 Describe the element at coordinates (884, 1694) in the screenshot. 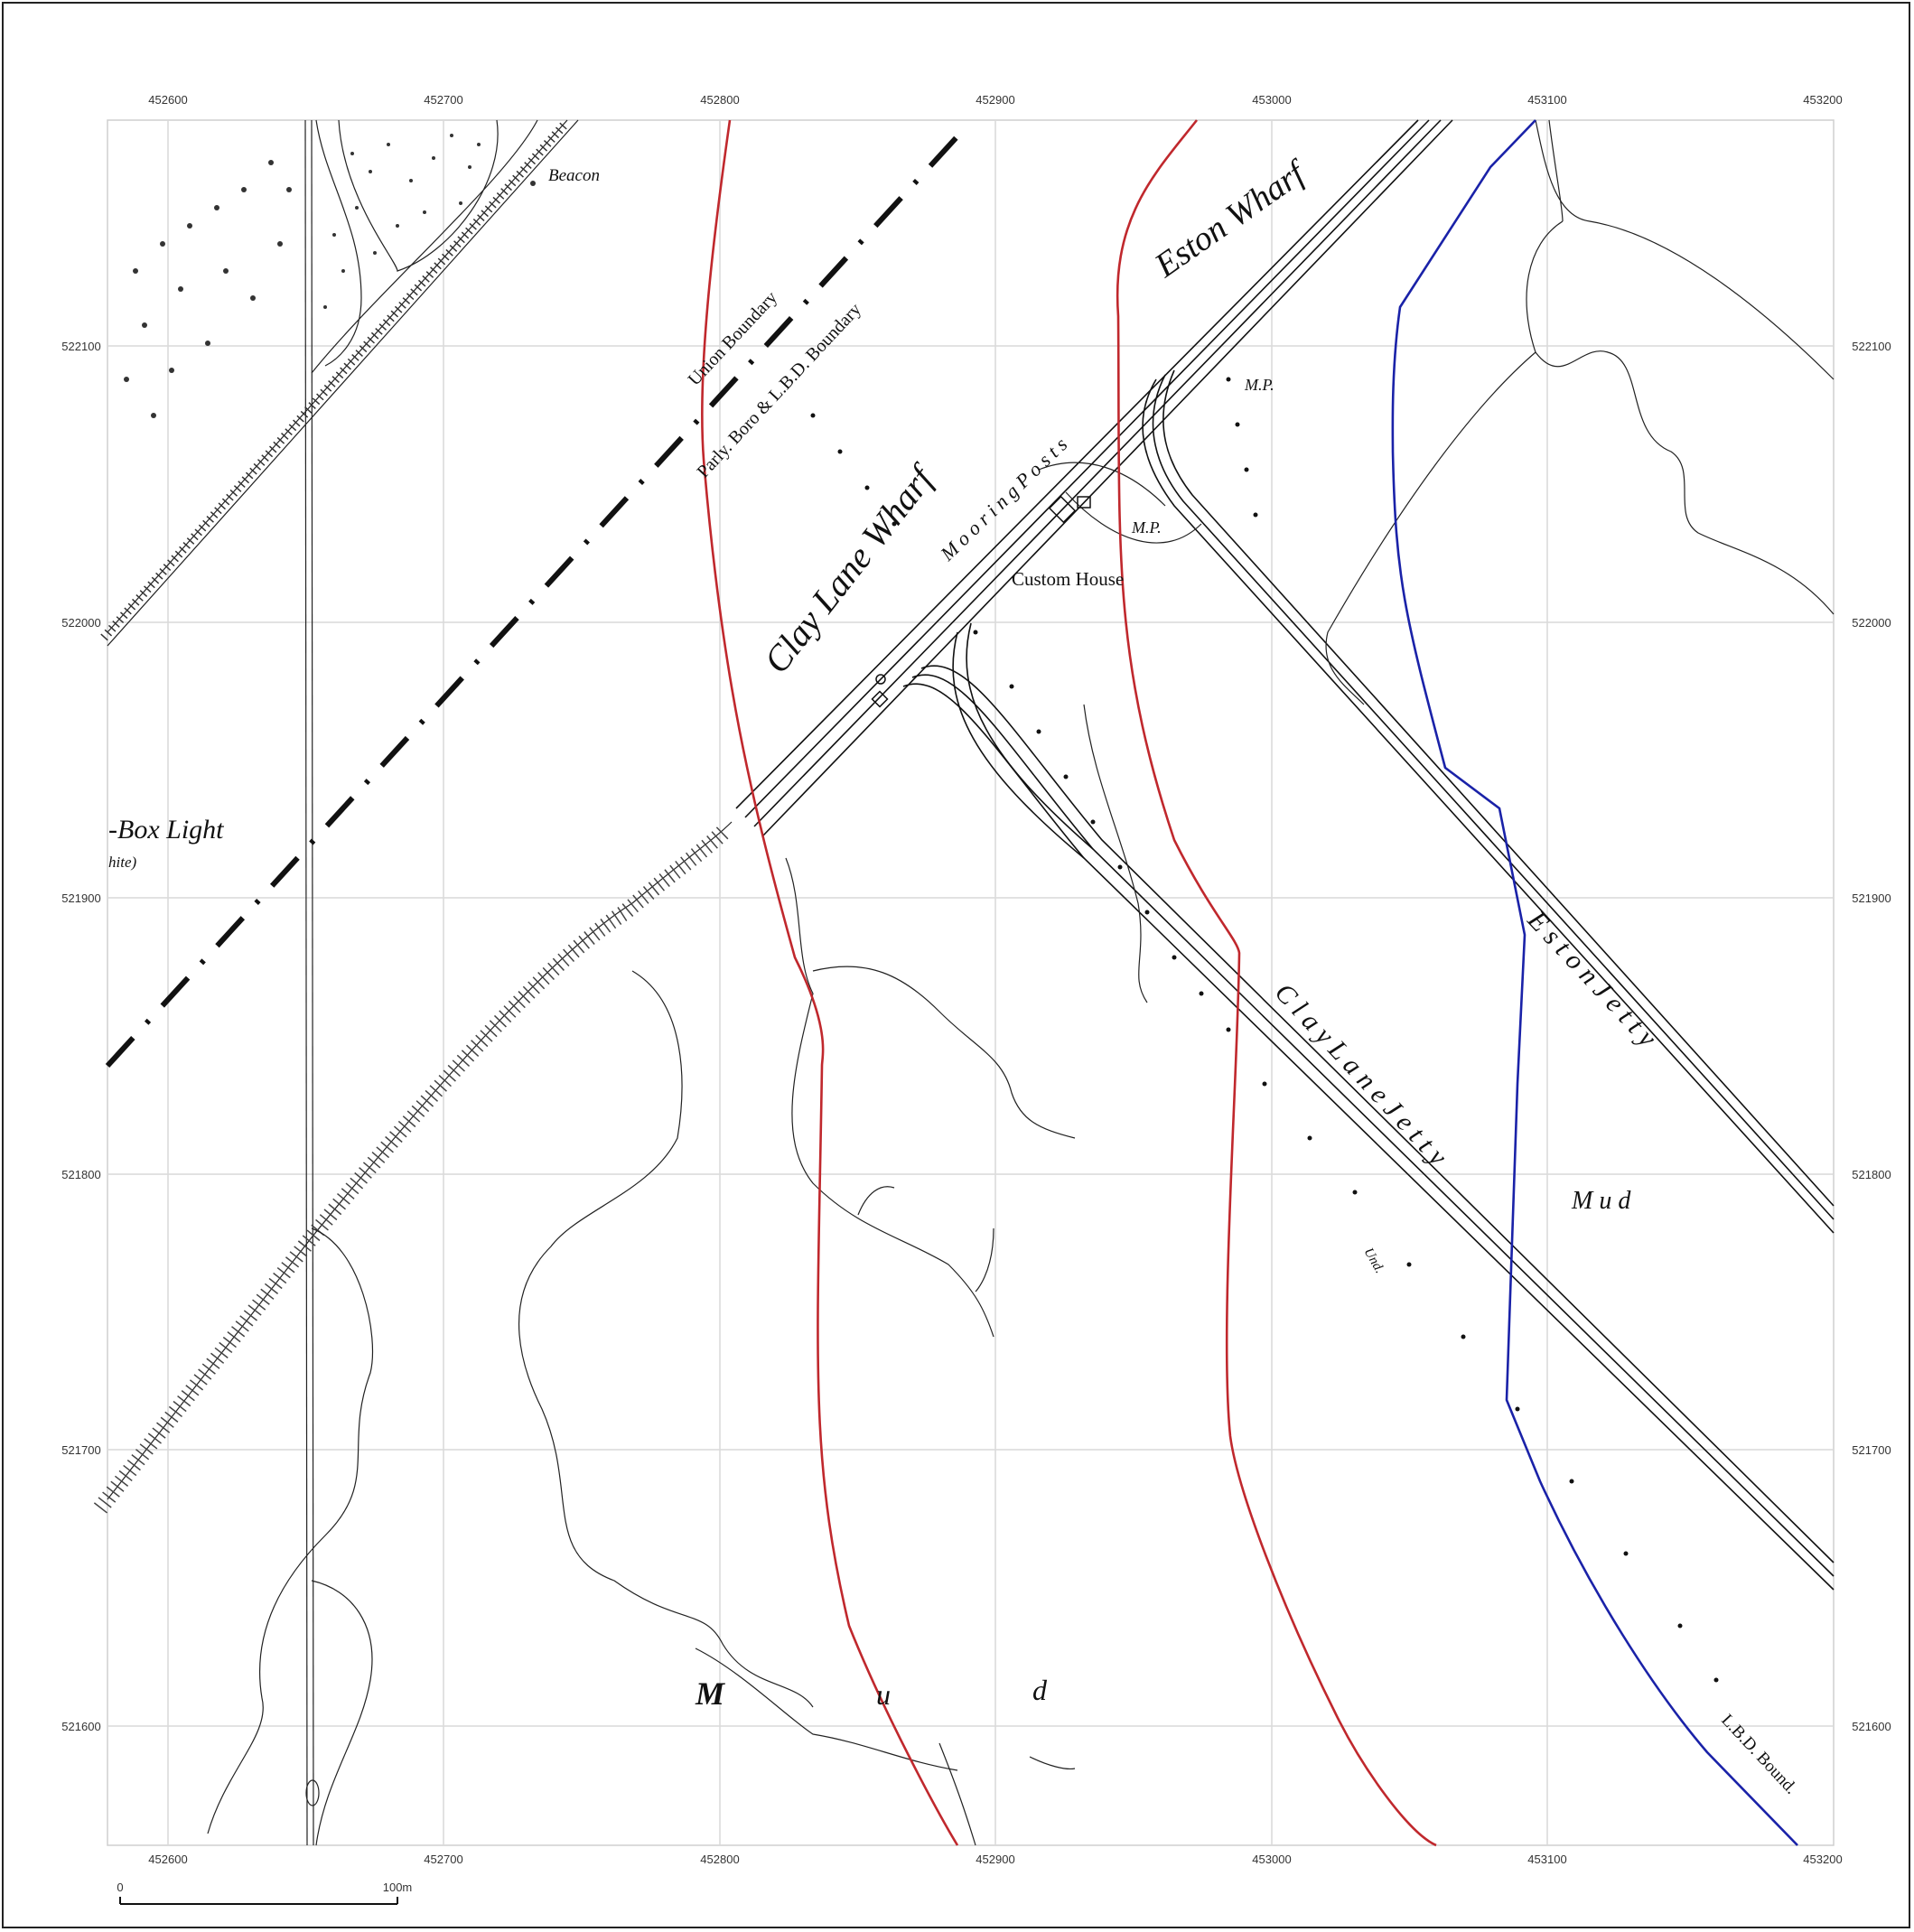

I see `label-mud-u: u` at that location.